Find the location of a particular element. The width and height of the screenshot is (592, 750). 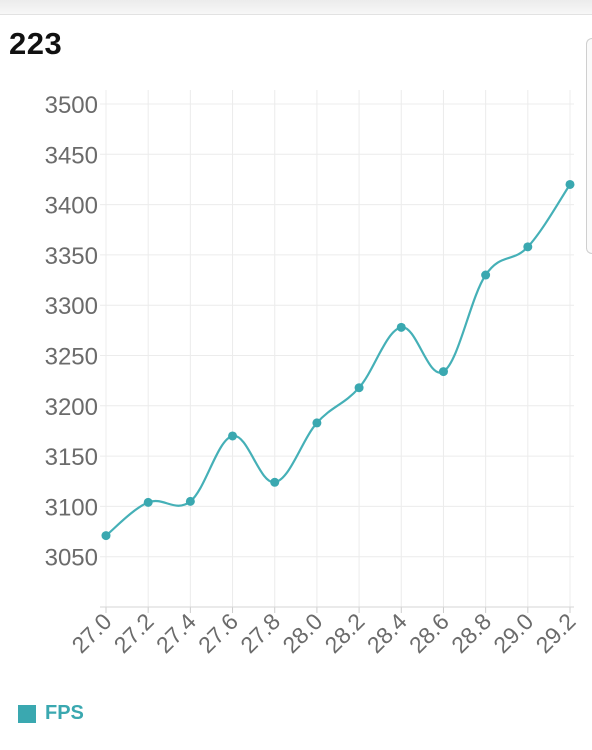

data-point-fps-28.2 is located at coordinates (359, 388).